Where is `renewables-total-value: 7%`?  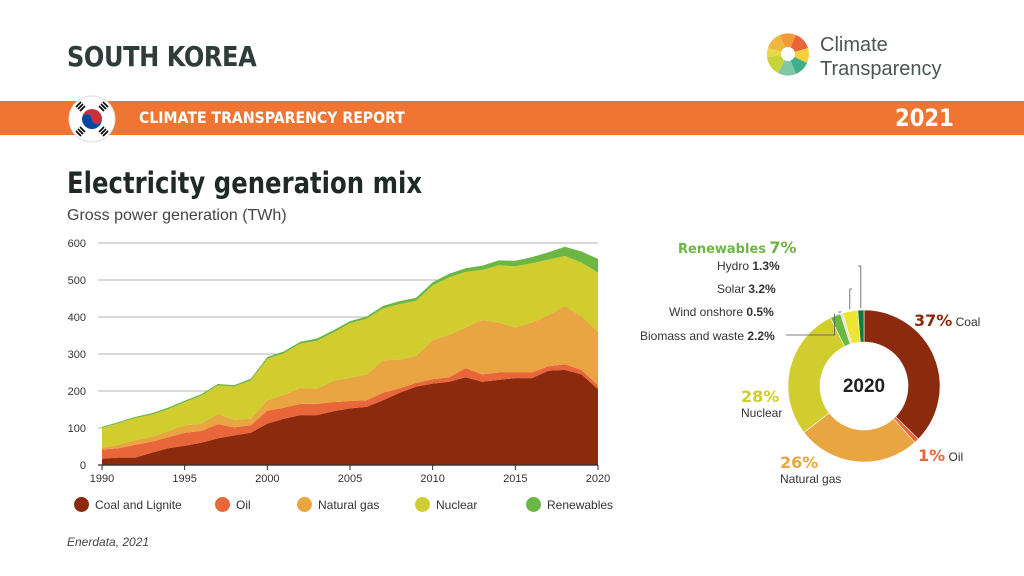 renewables-total-value: 7% is located at coordinates (783, 247).